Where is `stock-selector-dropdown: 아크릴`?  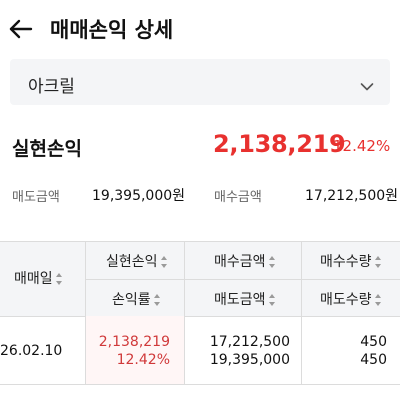
stock-selector-dropdown: 아크릴 is located at coordinates (200, 82).